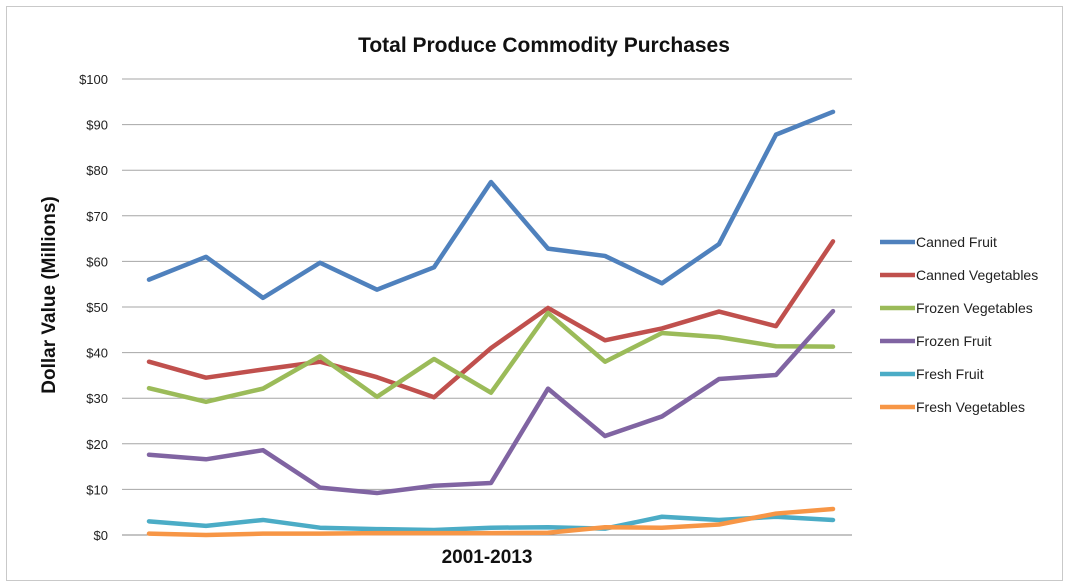 This screenshot has height=587, width=1069. I want to click on y-tick-label: $50, so click(97, 307).